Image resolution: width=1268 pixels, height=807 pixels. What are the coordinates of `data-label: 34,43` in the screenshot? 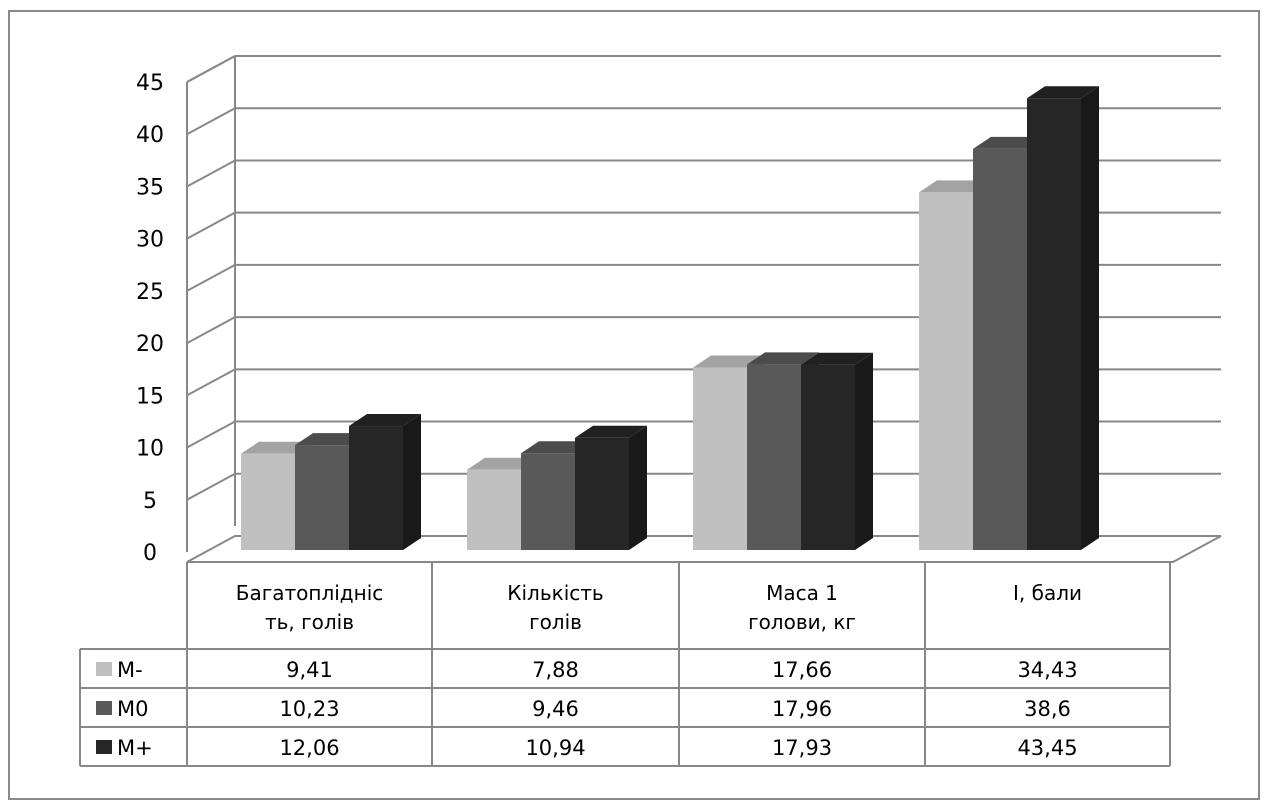 It's located at (1047, 670).